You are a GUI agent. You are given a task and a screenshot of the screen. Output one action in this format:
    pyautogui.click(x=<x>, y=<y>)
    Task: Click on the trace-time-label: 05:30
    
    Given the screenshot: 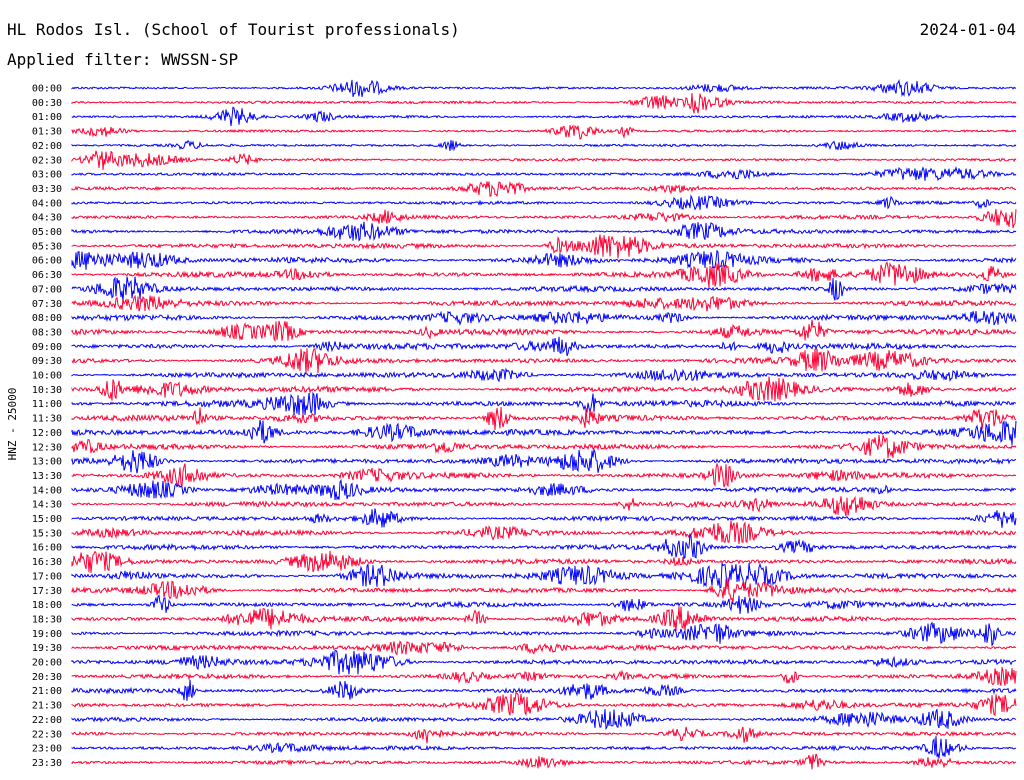 What is the action you would take?
    pyautogui.click(x=47, y=246)
    